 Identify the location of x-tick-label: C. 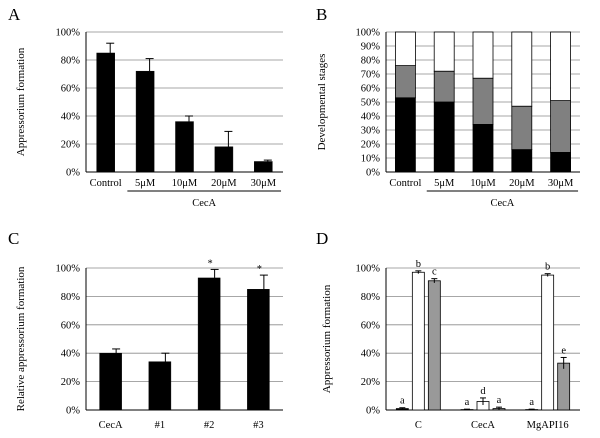
(418, 425).